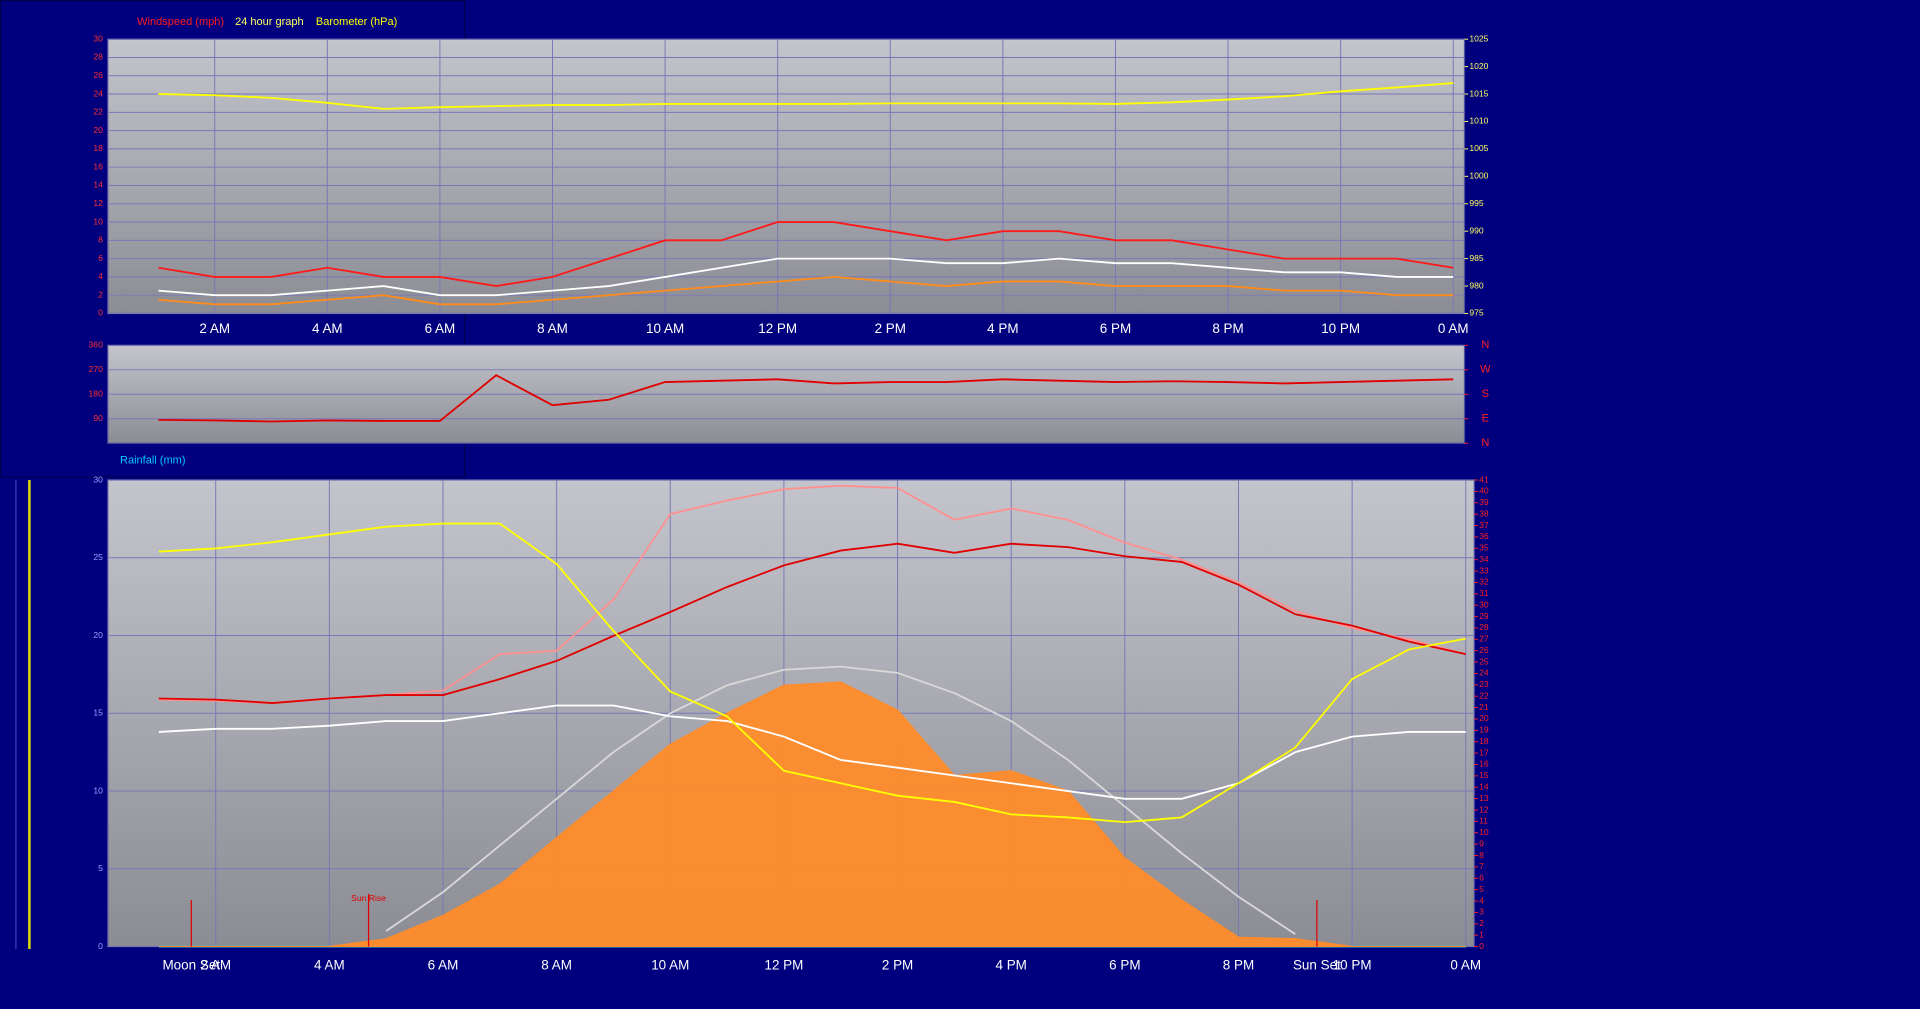 This screenshot has height=1009, width=1920. What do you see at coordinates (1484, 741) in the screenshot?
I see `y2-tick-label: 18` at bounding box center [1484, 741].